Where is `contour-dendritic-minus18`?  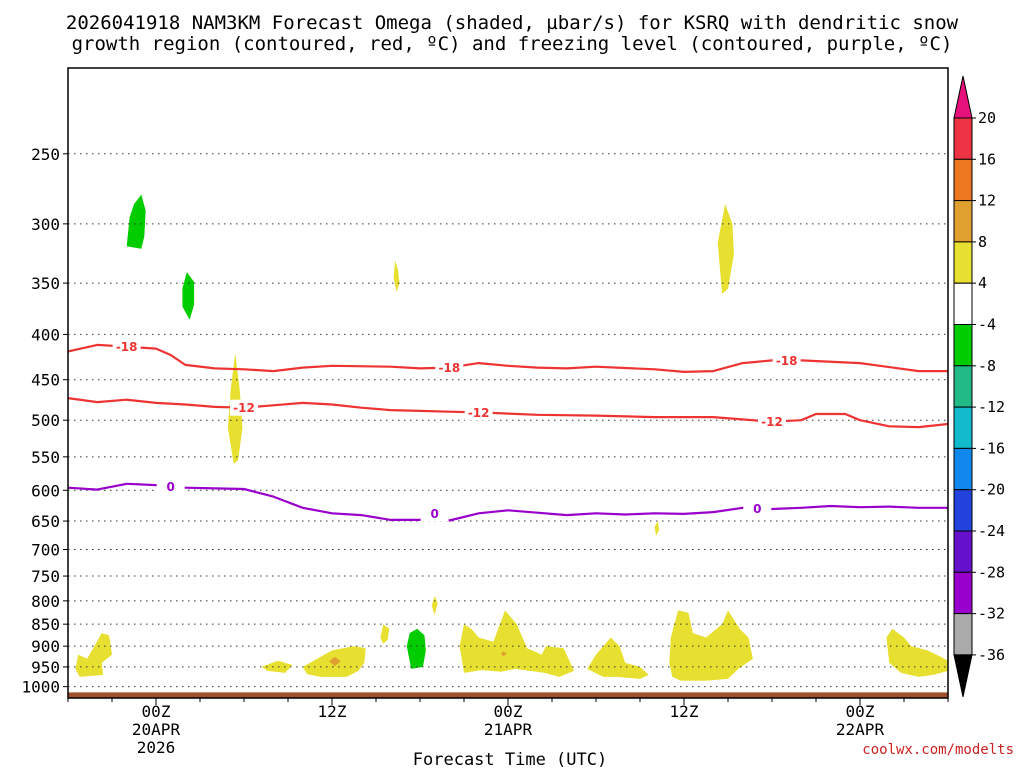 contour-dendritic-minus18 is located at coordinates (507, 358).